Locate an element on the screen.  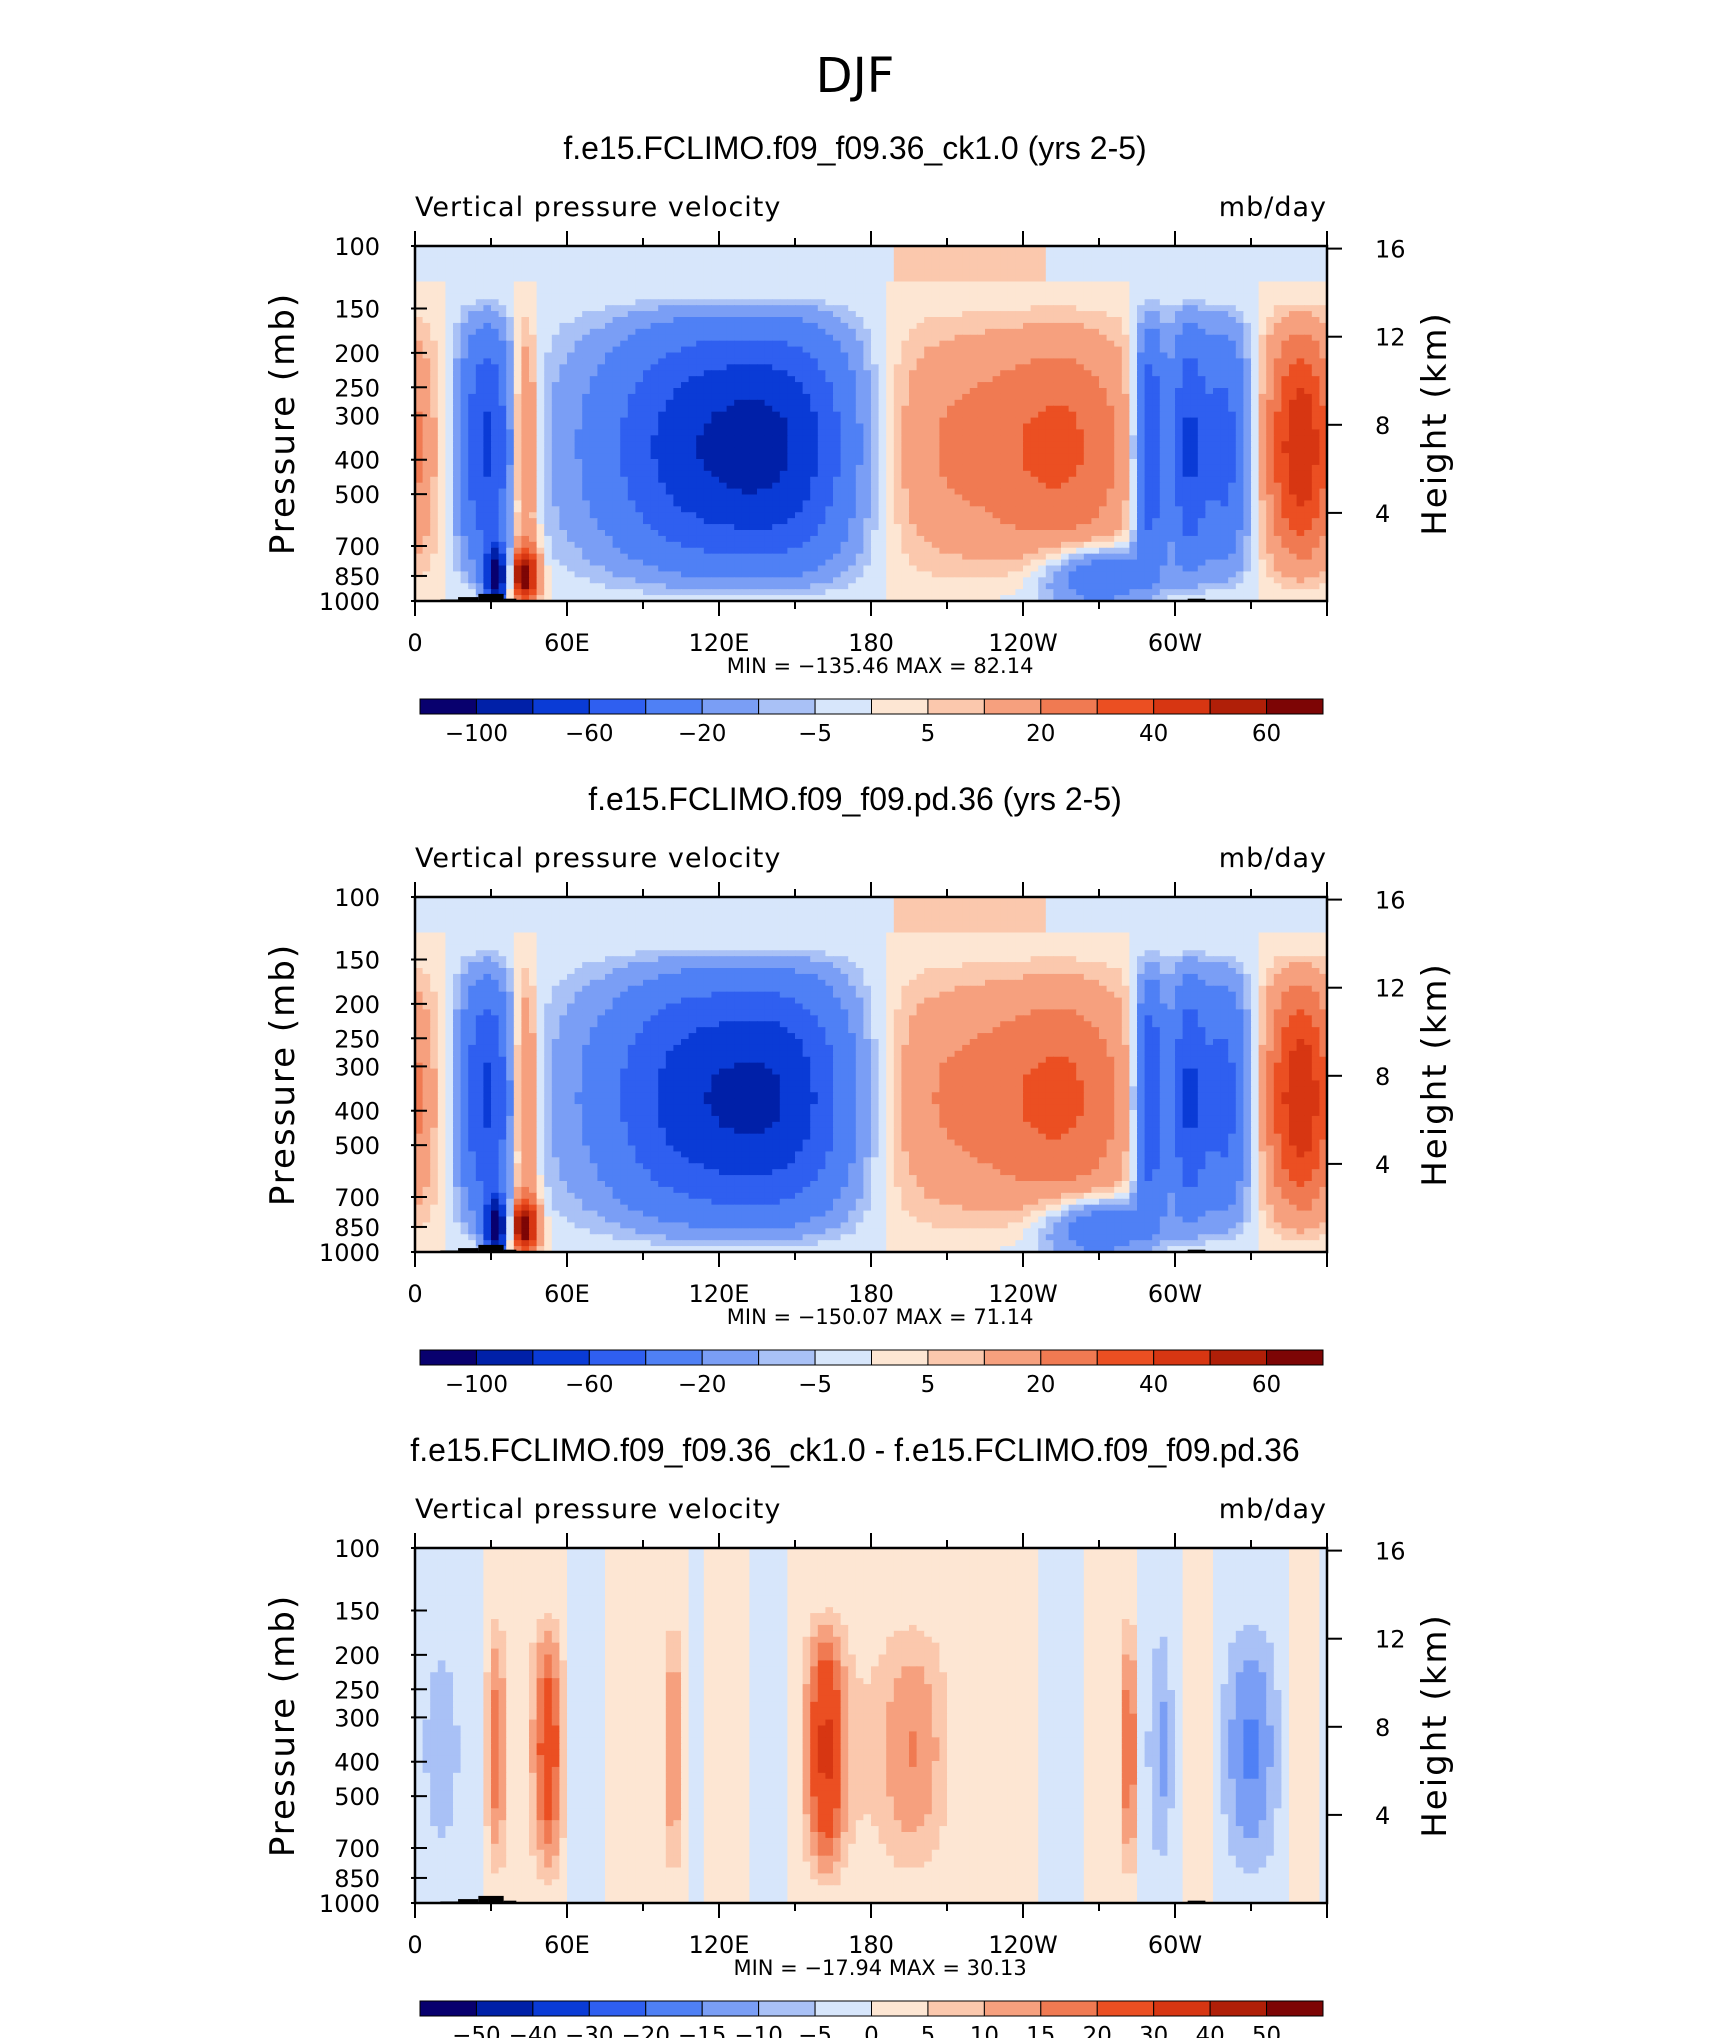
colorbar-label: −20 is located at coordinates (645, 2030).